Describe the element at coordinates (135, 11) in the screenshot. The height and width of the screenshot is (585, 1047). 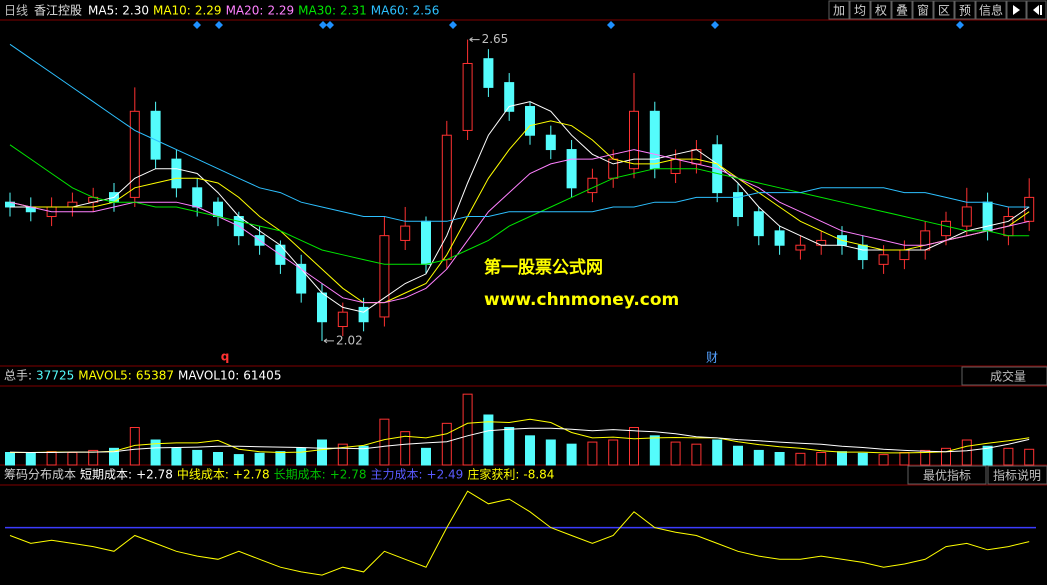
I see `legend-text: 2.30` at that location.